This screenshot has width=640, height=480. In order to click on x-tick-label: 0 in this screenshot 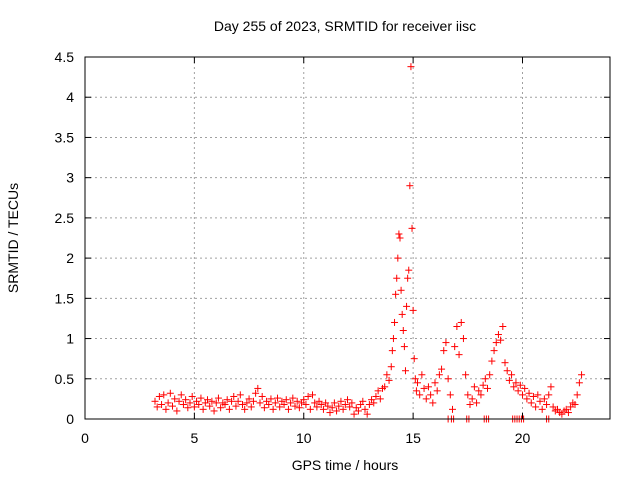, I will do `click(85, 438)`.